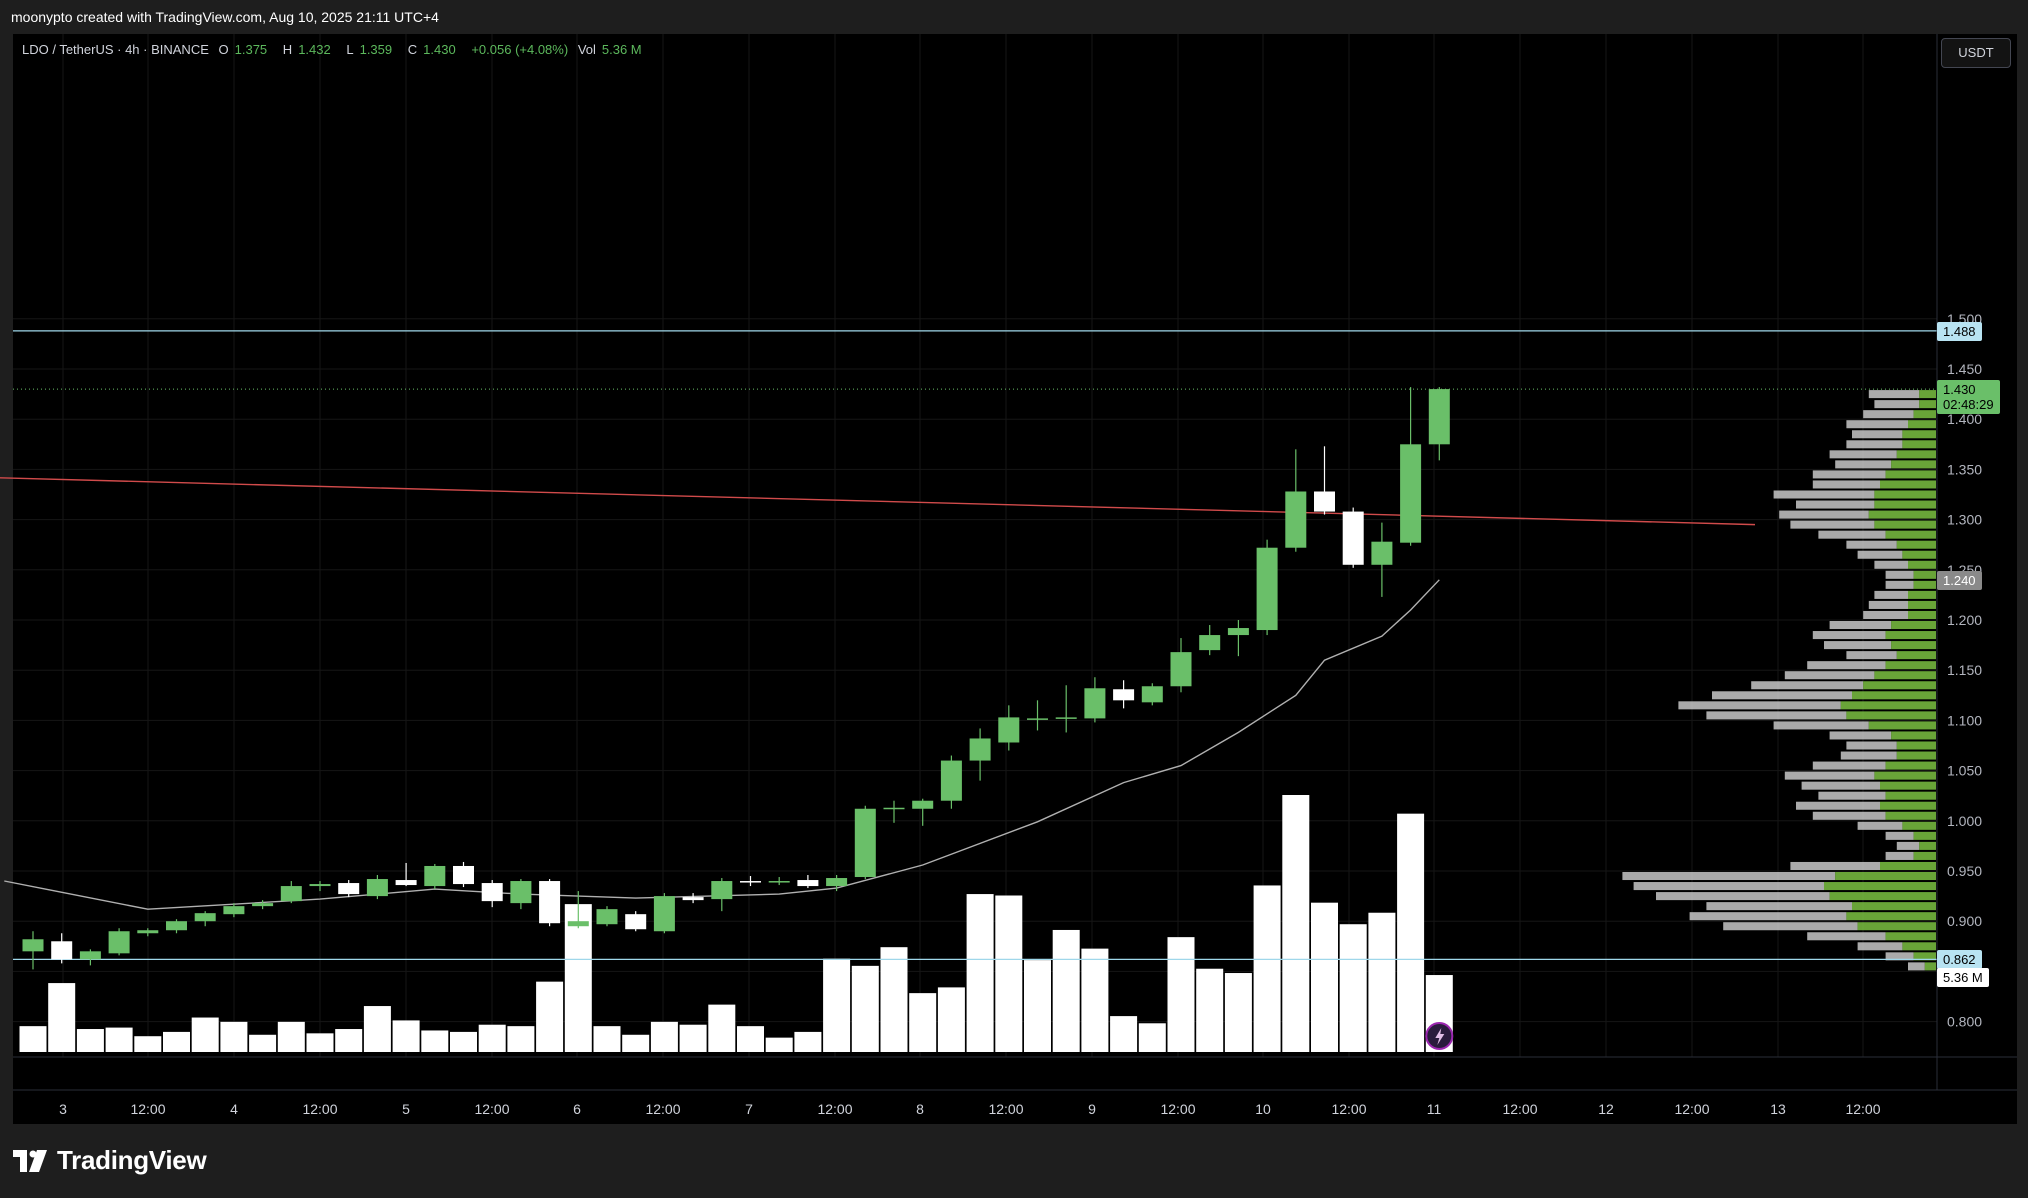 This screenshot has width=2028, height=1198. Describe the element at coordinates (115, 49) in the screenshot. I see `symbol-name: LDO / TetherUS · 4h · BINANCE` at that location.